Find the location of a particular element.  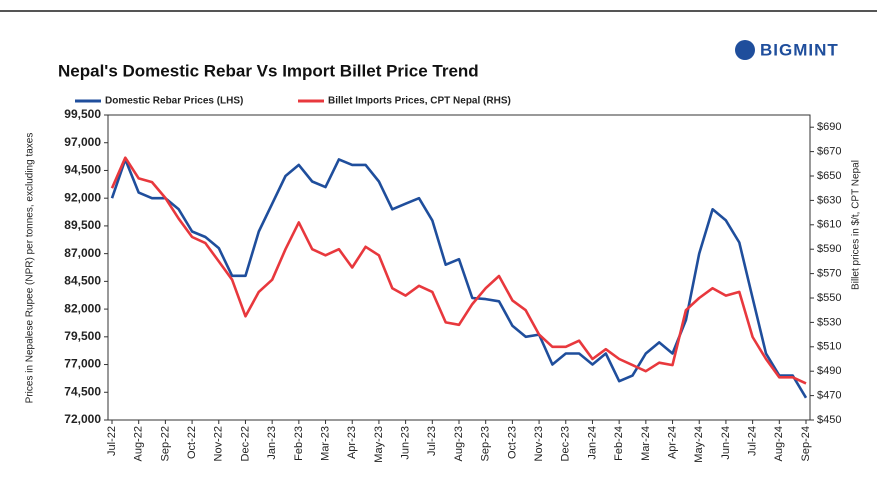

y-tick-label: 84,500 is located at coordinates (82, 281).